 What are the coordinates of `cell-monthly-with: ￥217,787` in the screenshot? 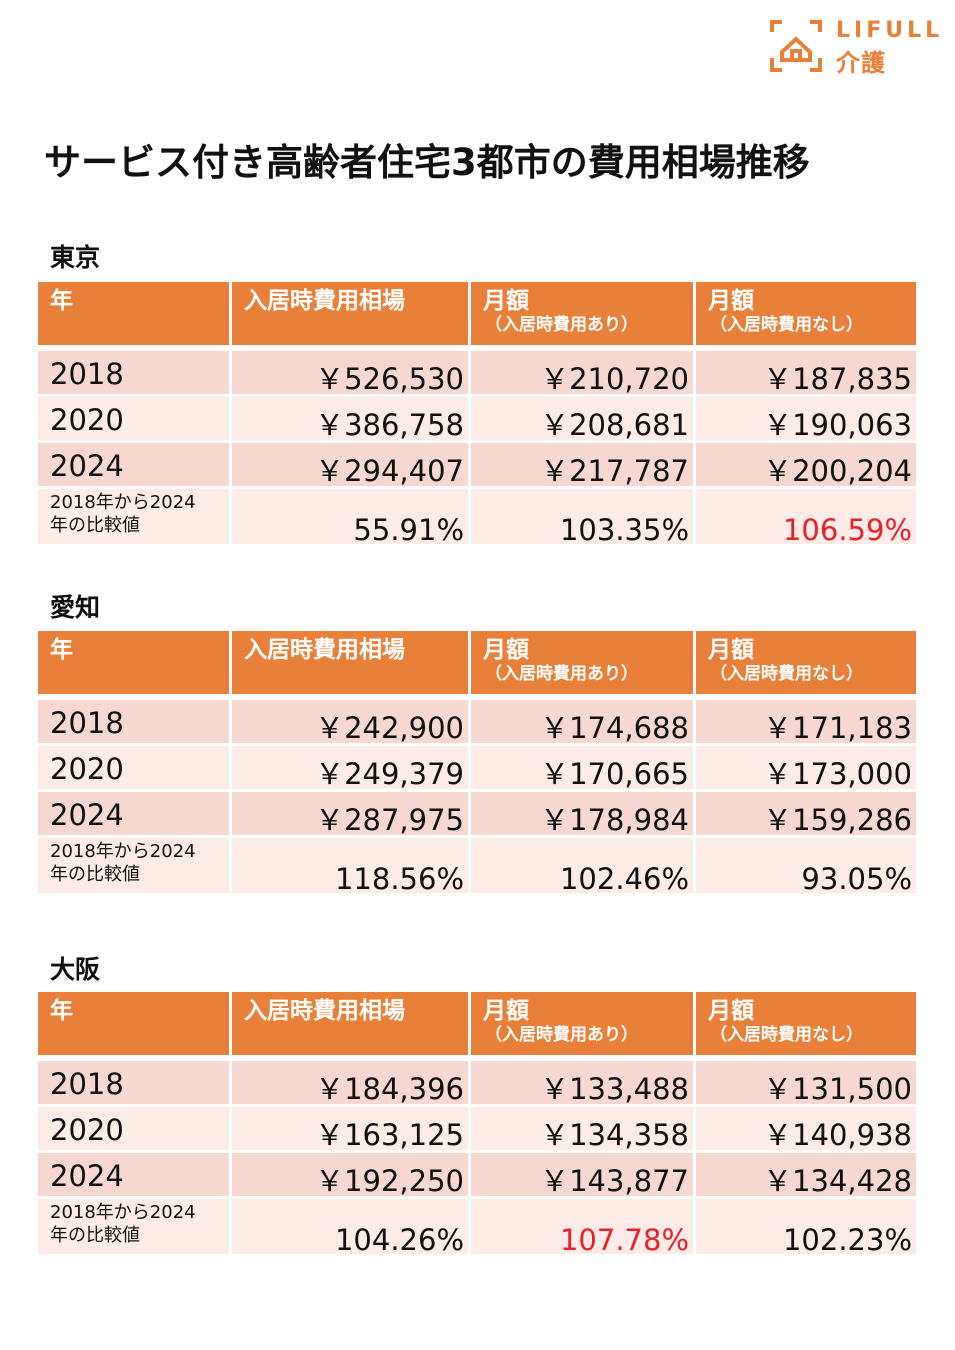 It's located at (583, 466).